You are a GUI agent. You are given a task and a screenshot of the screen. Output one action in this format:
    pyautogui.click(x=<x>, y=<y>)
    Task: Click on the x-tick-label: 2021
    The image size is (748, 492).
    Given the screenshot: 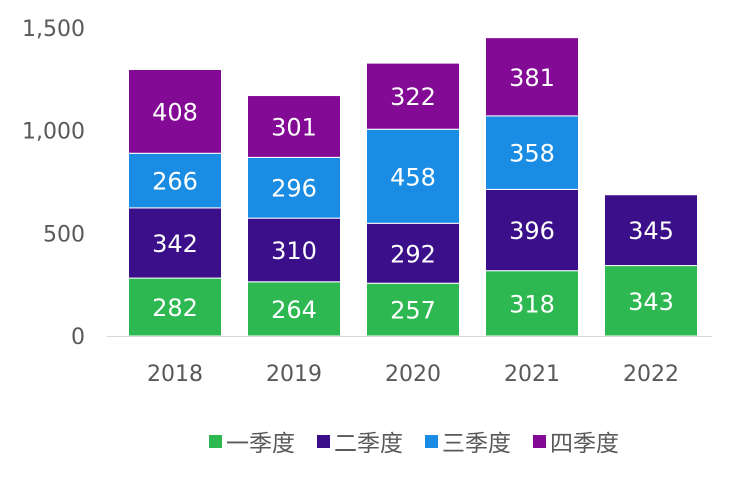 What is the action you would take?
    pyautogui.click(x=532, y=374)
    